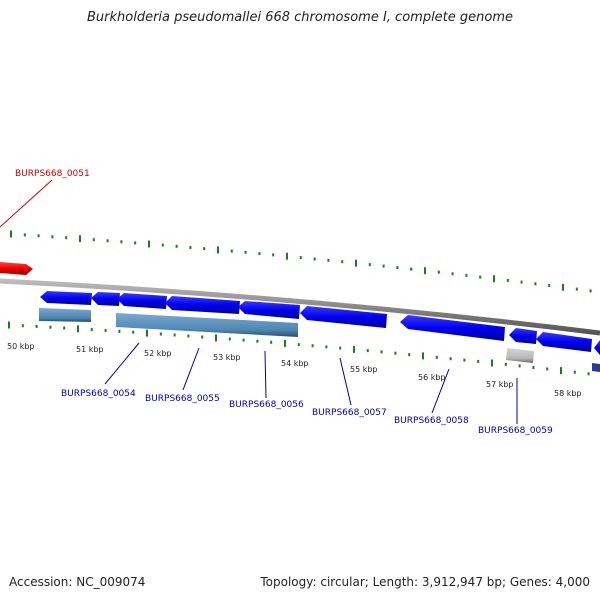  I want to click on ruler-ticks-bottom, so click(299, 348).